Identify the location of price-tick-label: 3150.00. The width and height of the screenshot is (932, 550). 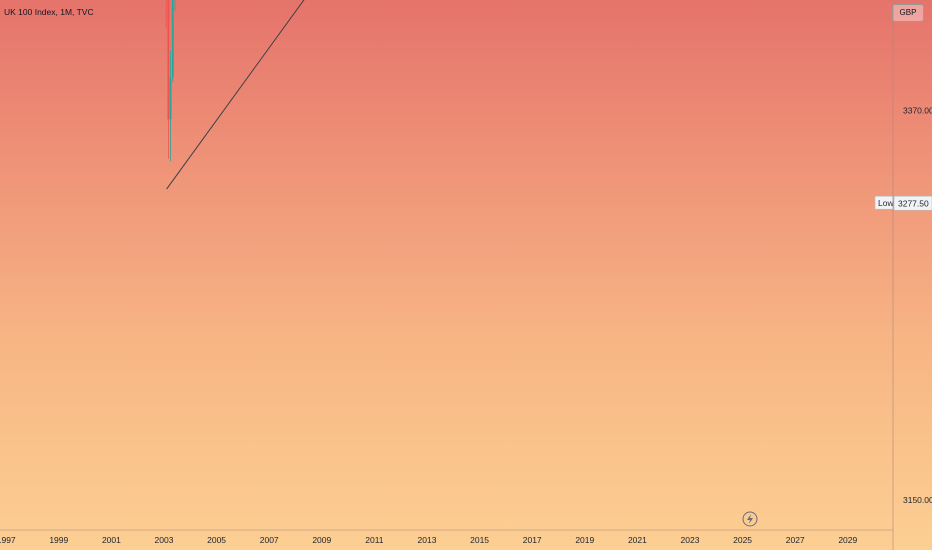
(917, 500).